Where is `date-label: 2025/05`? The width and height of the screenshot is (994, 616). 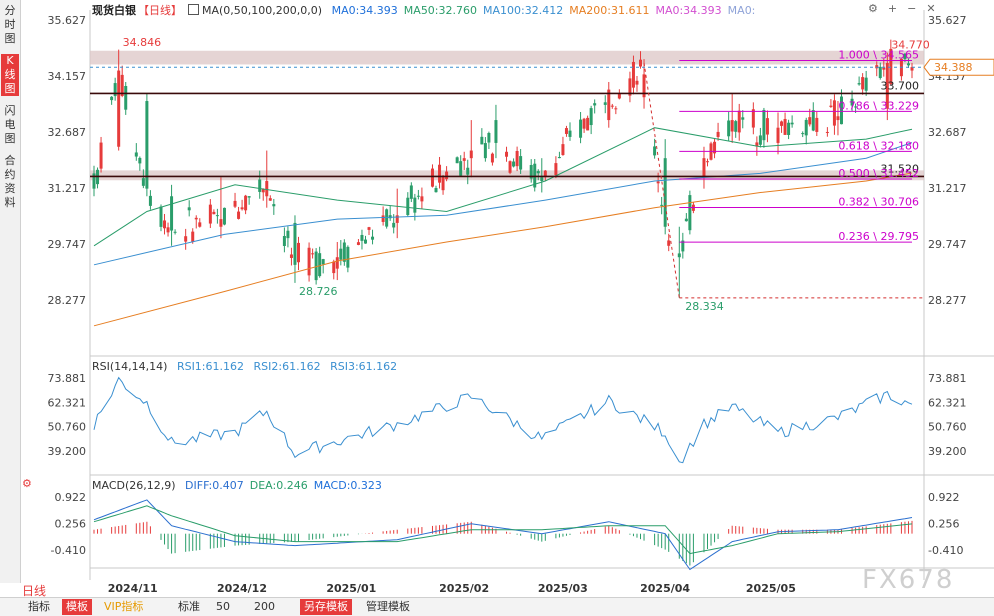
date-label: 2025/05 is located at coordinates (771, 588).